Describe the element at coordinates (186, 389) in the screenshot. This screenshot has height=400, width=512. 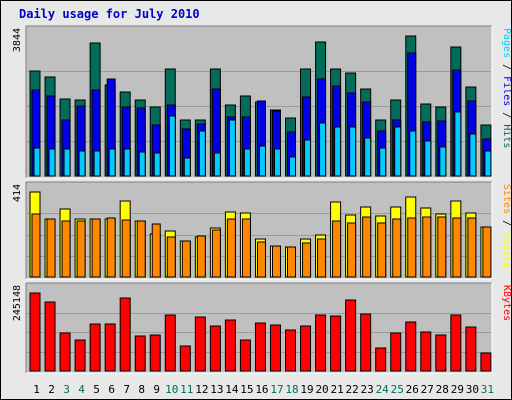
I see `day-label: 11` at that location.